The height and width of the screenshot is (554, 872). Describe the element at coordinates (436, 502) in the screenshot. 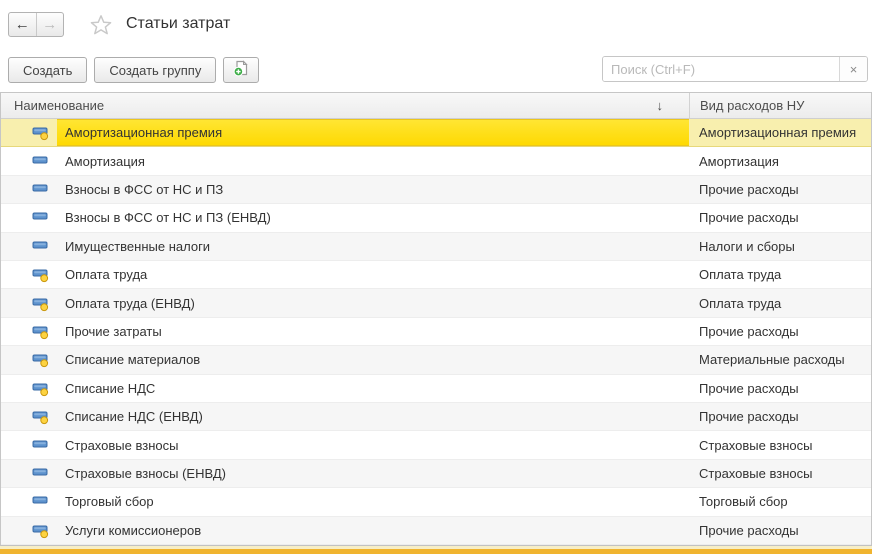

I see `table-row: Торговый сбор Торговый сбор` at that location.